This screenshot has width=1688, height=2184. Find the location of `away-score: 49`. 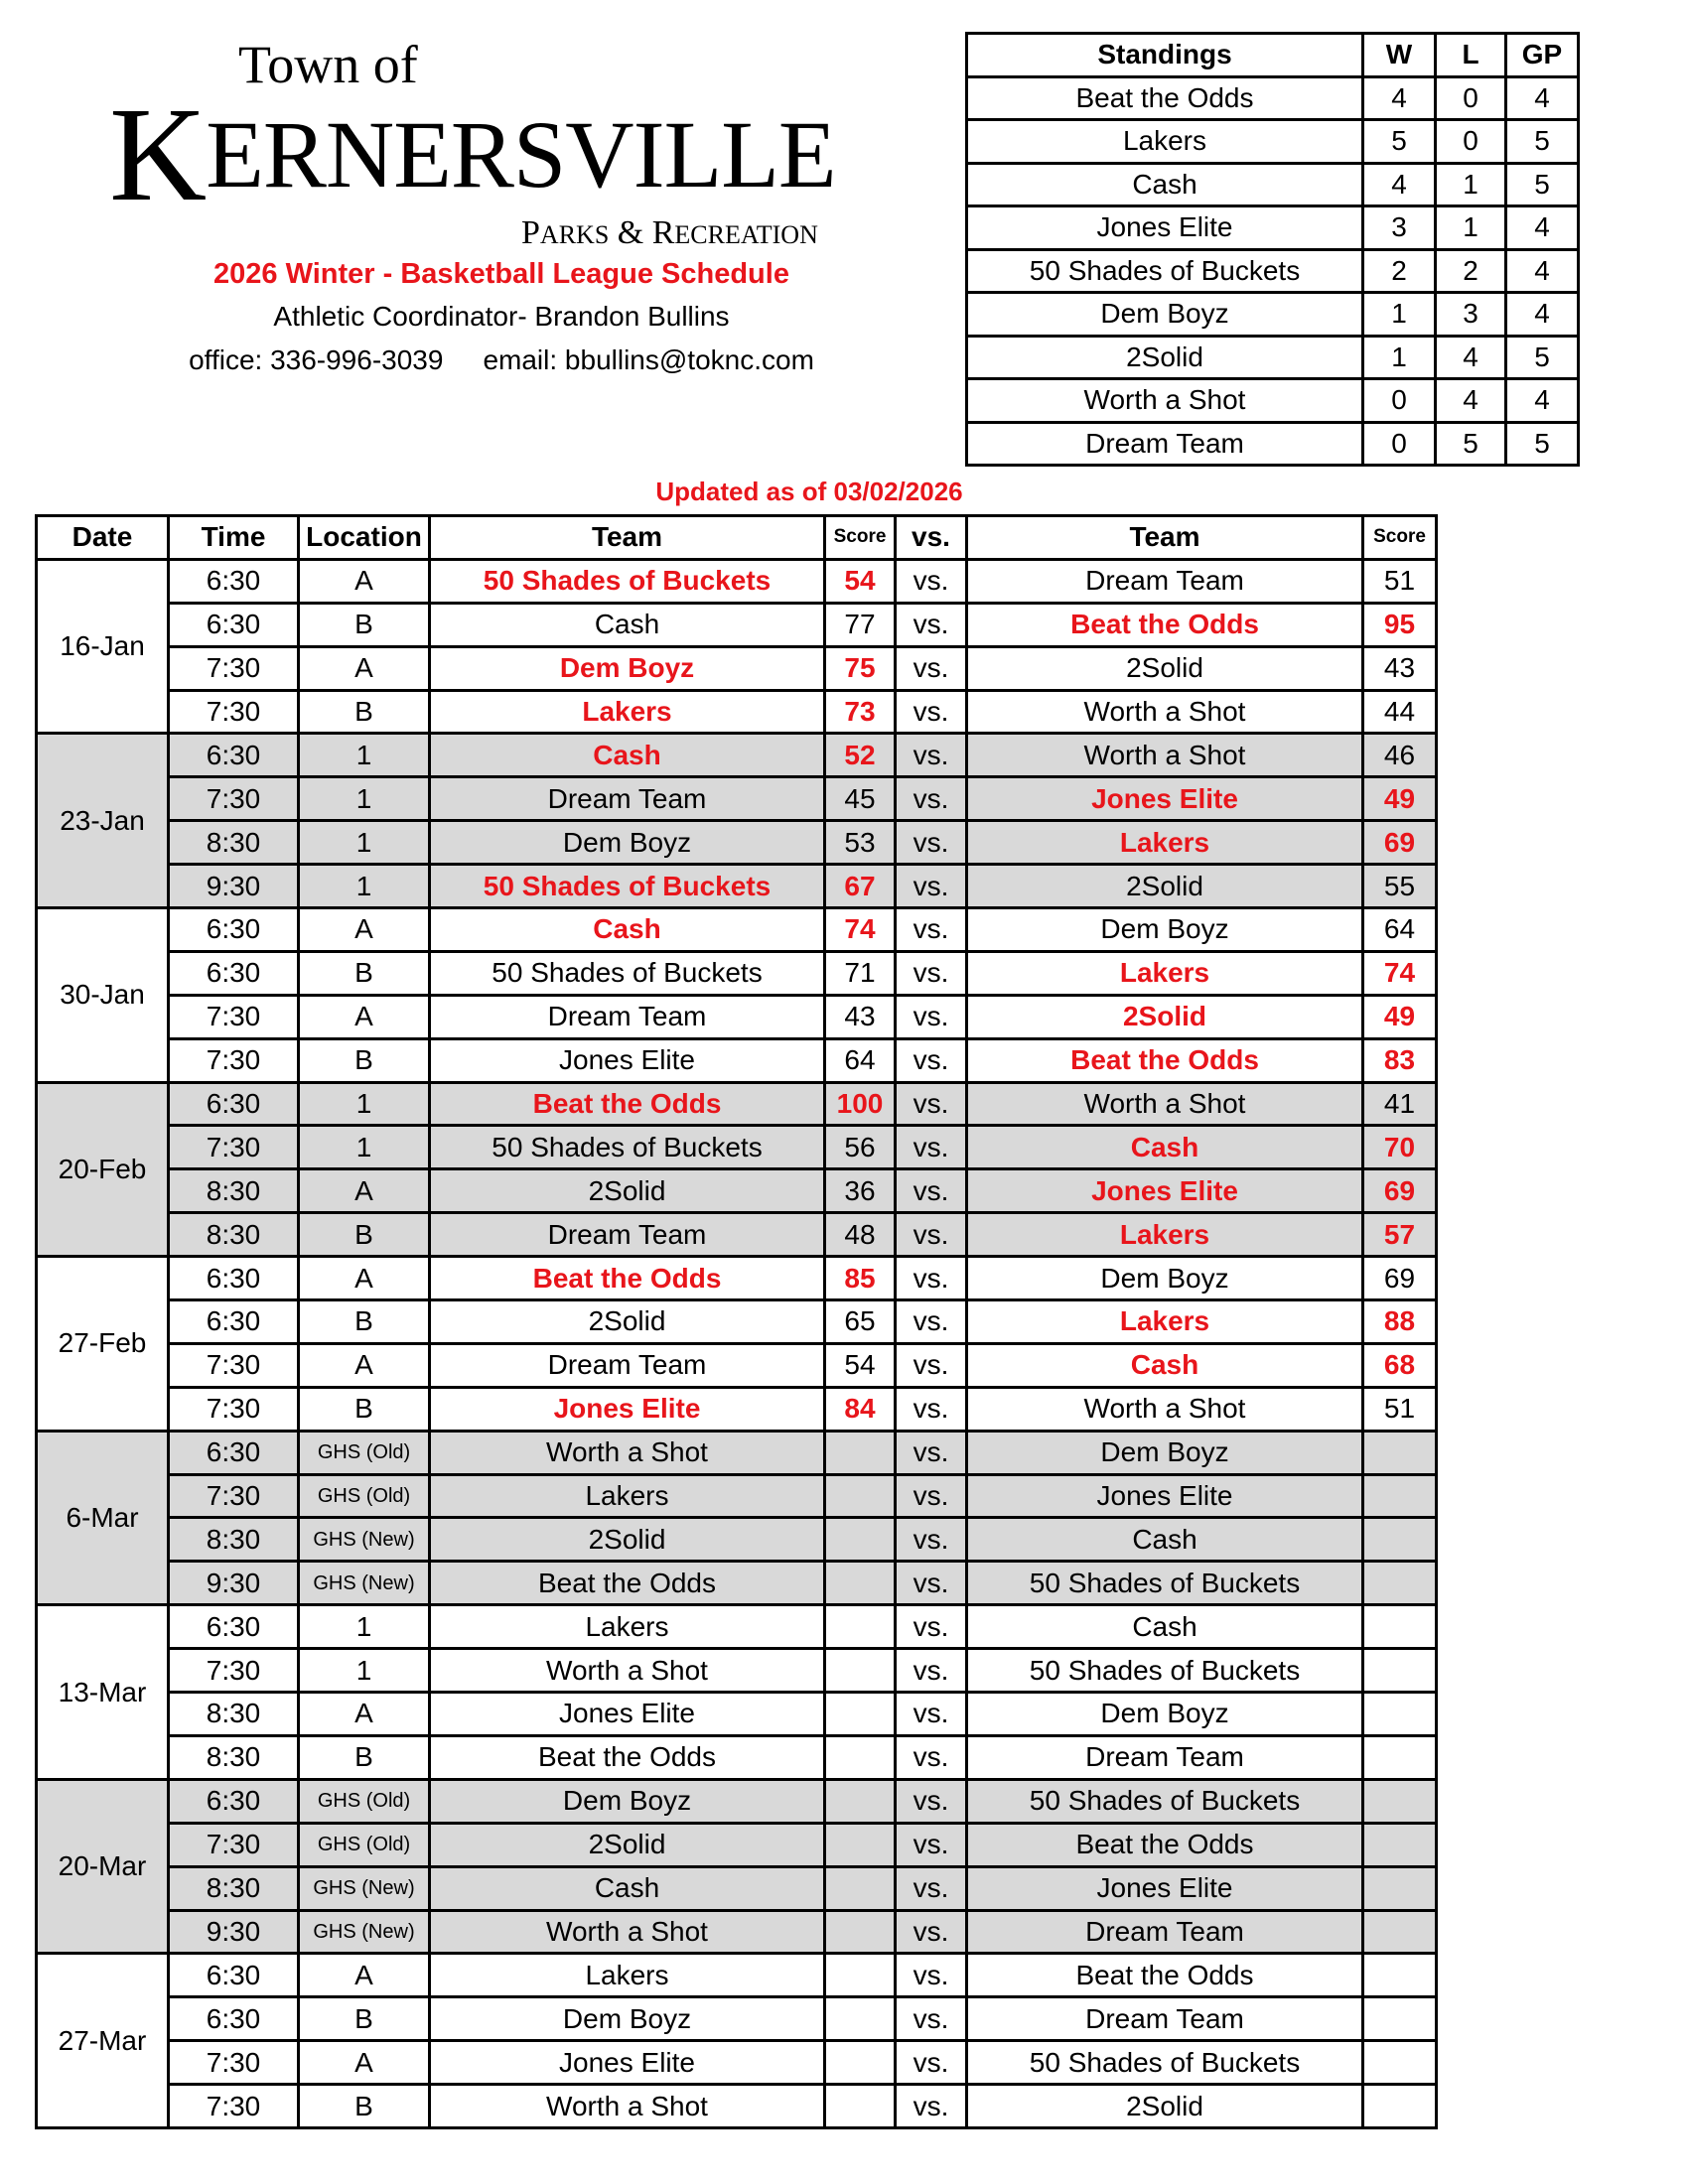

away-score: 49 is located at coordinates (1399, 799).